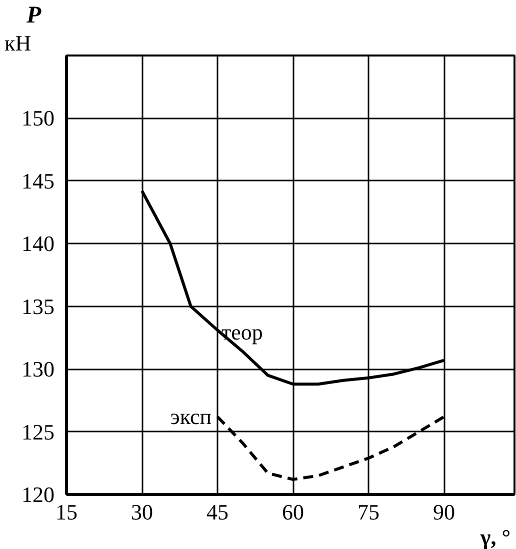 This screenshot has height=549, width=516. What do you see at coordinates (34, 15) in the screenshot?
I see `y-axis-title: P` at bounding box center [34, 15].